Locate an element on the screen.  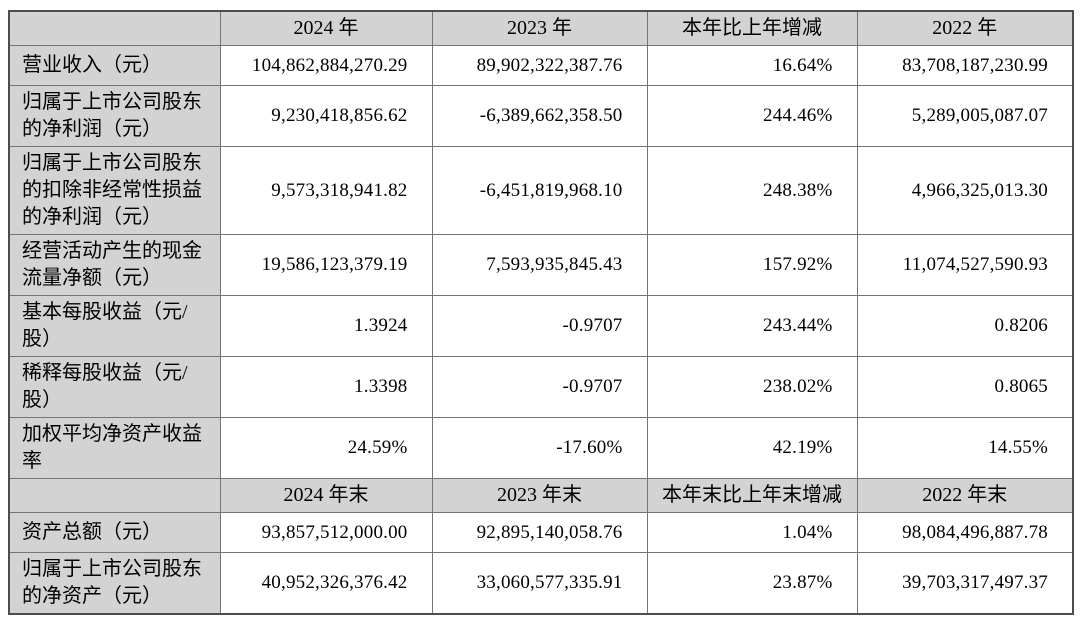
period-header-row: 2024 年末 2023 年末 本年末比上年末增减 2022 年末 is located at coordinates (541, 495).